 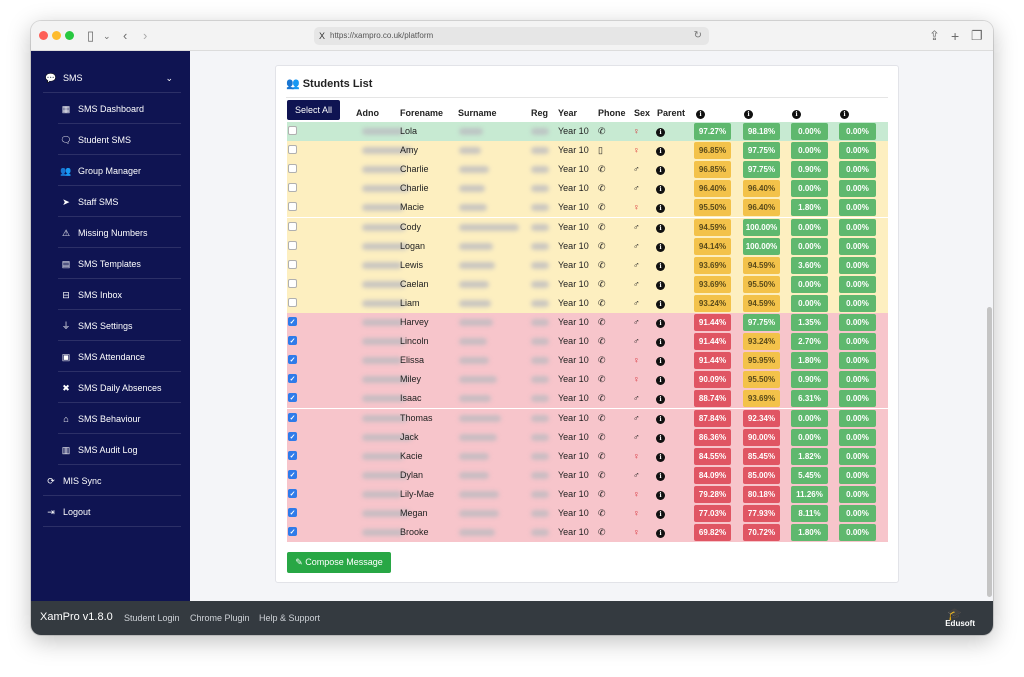 What do you see at coordinates (119, 109) in the screenshot?
I see `sidebar-item-sms-dashboard: ▦ SMS Dashboard` at bounding box center [119, 109].